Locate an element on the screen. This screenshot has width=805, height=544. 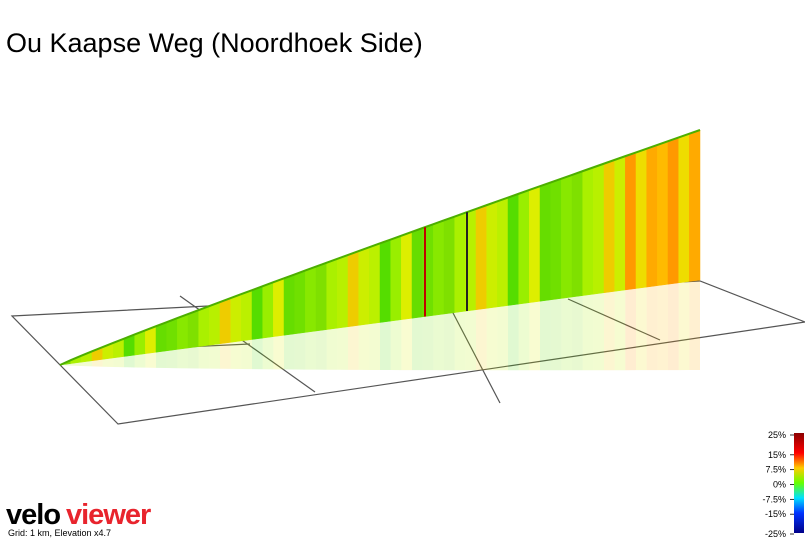
colorbar-tick-label: -25% is located at coordinates (775, 534).